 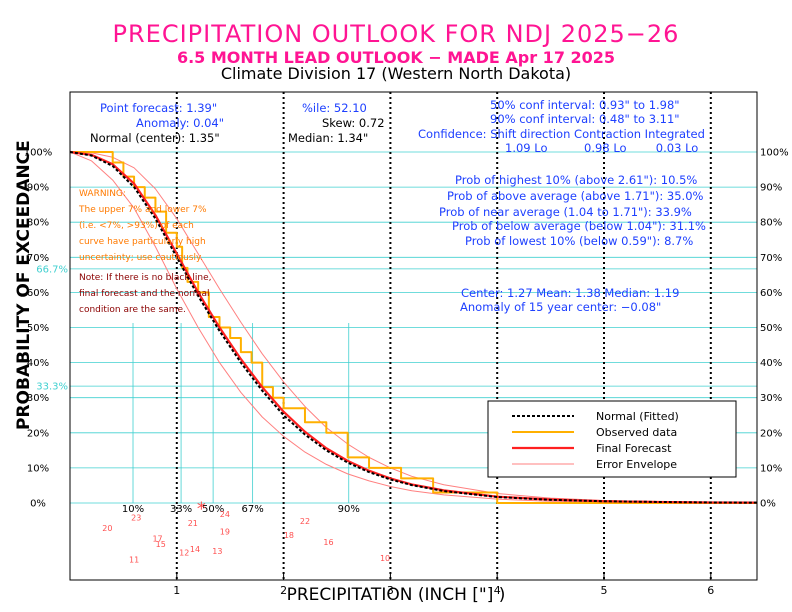 I want to click on y-tick-label-right: 80%, so click(x=771, y=223).